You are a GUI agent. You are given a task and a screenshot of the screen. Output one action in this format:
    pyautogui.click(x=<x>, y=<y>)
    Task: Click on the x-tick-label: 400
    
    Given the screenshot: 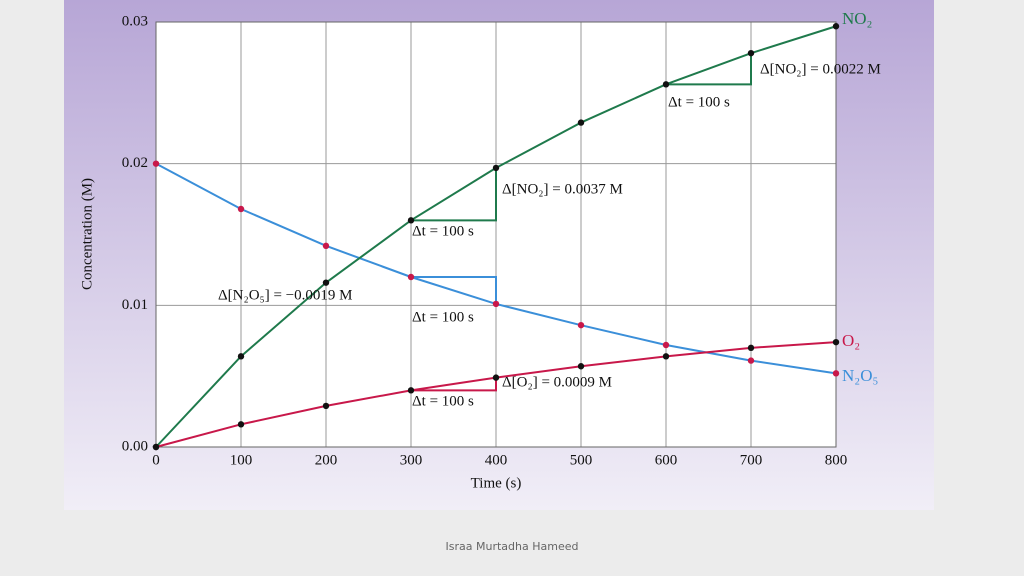 What is the action you would take?
    pyautogui.click(x=496, y=460)
    